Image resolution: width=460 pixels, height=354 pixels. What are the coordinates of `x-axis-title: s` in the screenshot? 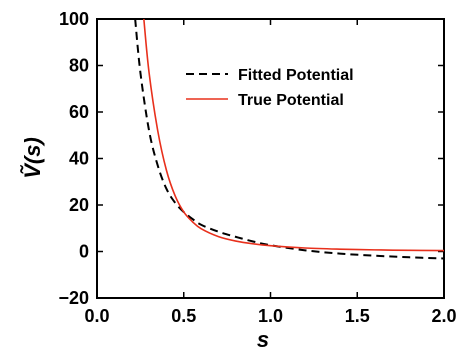 It's located at (263, 339).